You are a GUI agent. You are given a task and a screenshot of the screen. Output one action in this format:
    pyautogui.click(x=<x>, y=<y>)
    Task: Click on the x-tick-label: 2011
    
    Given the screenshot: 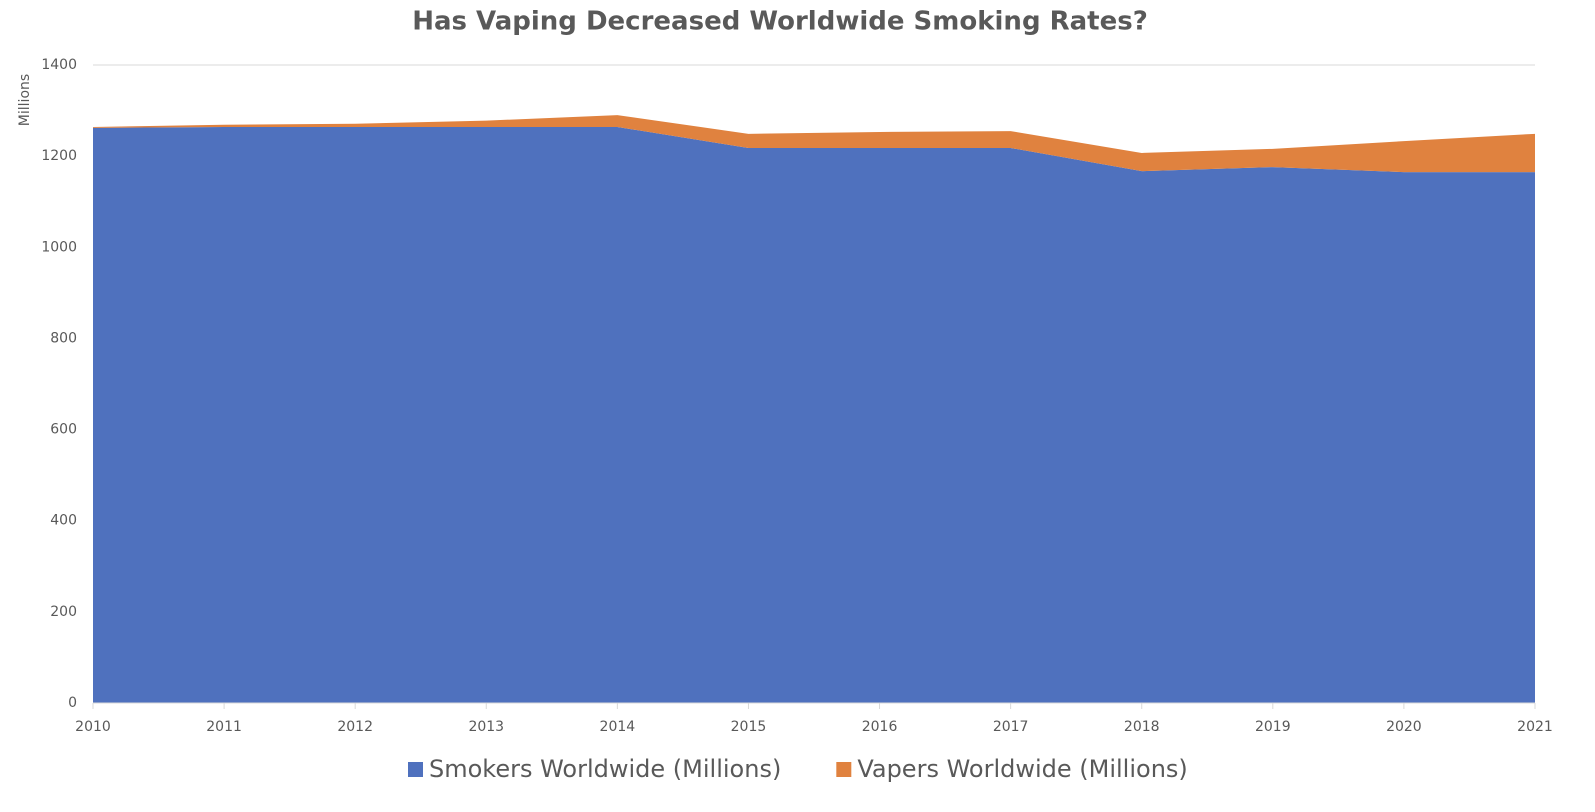 What is the action you would take?
    pyautogui.click(x=224, y=727)
    